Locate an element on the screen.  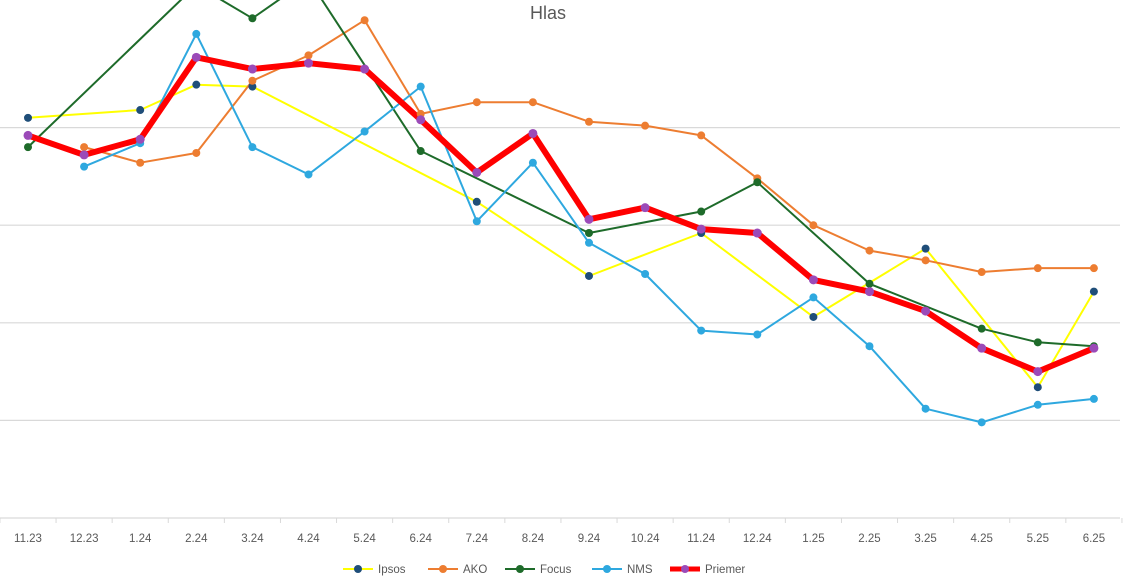
legend-item-priemer: Priemer is located at coordinates (707, 570).